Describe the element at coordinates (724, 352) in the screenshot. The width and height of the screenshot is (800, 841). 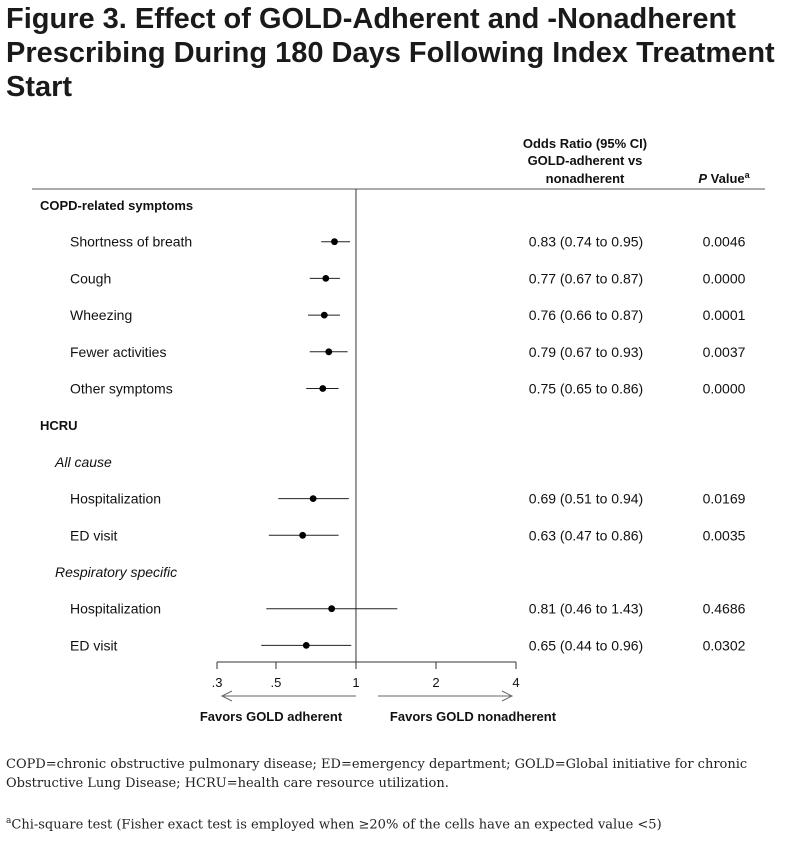
I see `p-value: 0.0037` at that location.